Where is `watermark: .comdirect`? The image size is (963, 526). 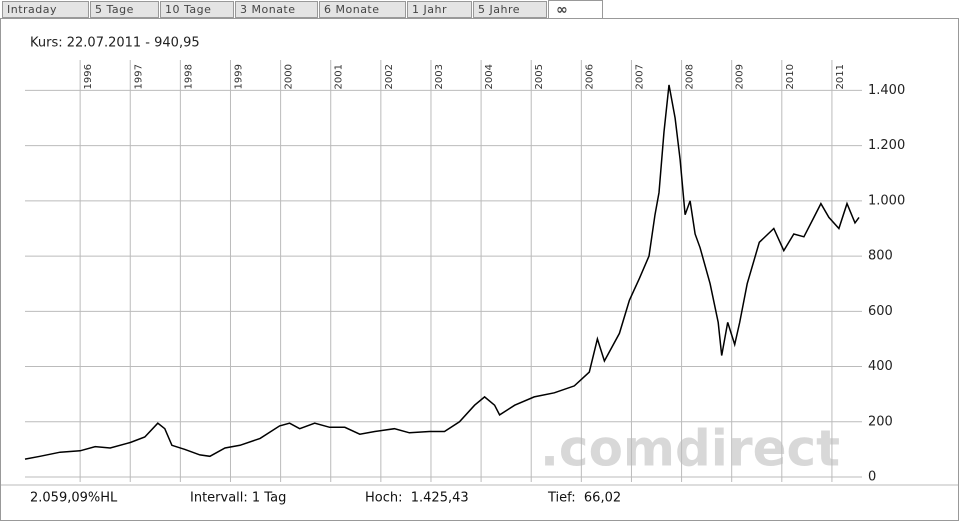
watermark: .comdirect is located at coordinates (690, 449).